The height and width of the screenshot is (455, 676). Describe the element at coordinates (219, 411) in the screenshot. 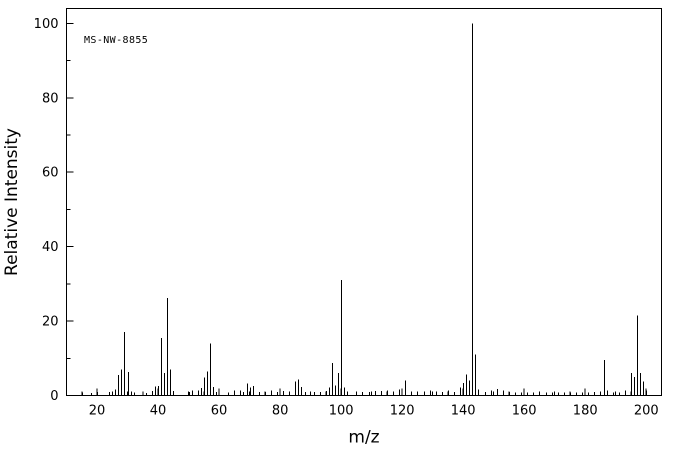

I see `x-axis-tick-label: 60` at that location.